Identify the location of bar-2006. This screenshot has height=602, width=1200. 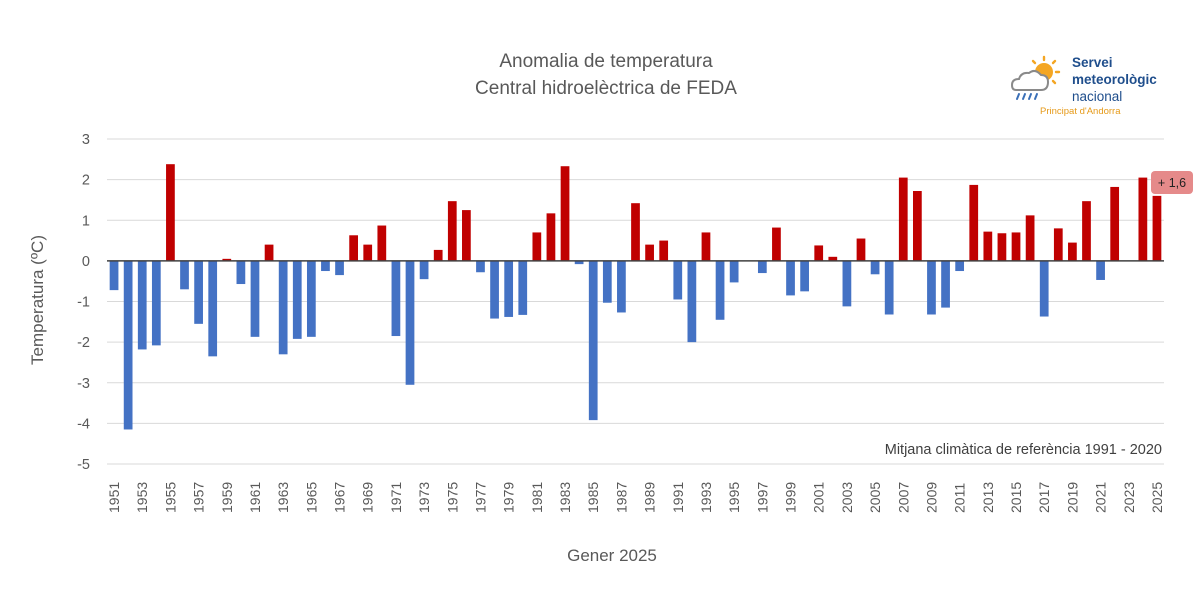
(889, 287).